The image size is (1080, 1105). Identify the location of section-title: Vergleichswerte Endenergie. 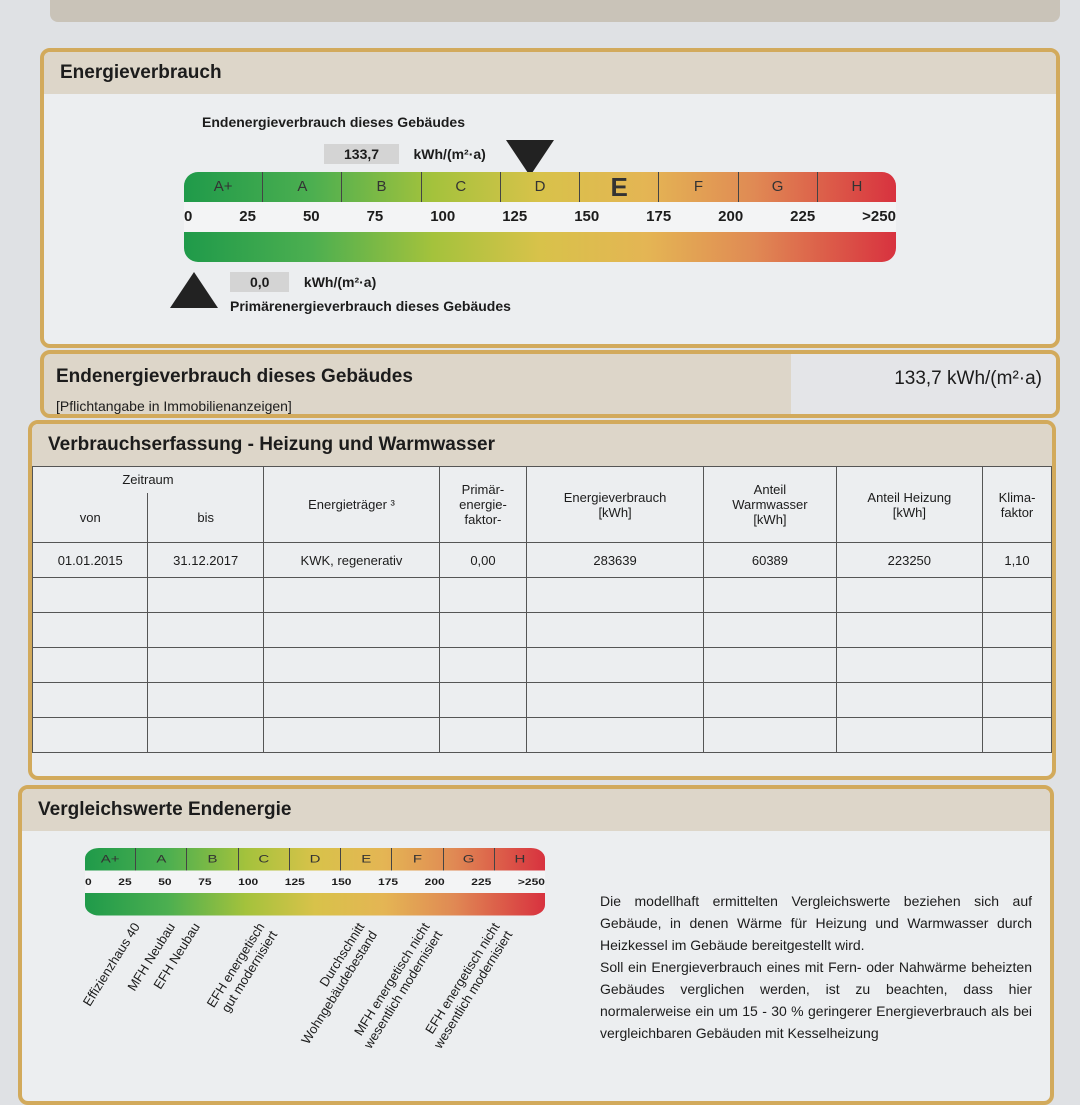
(536, 810).